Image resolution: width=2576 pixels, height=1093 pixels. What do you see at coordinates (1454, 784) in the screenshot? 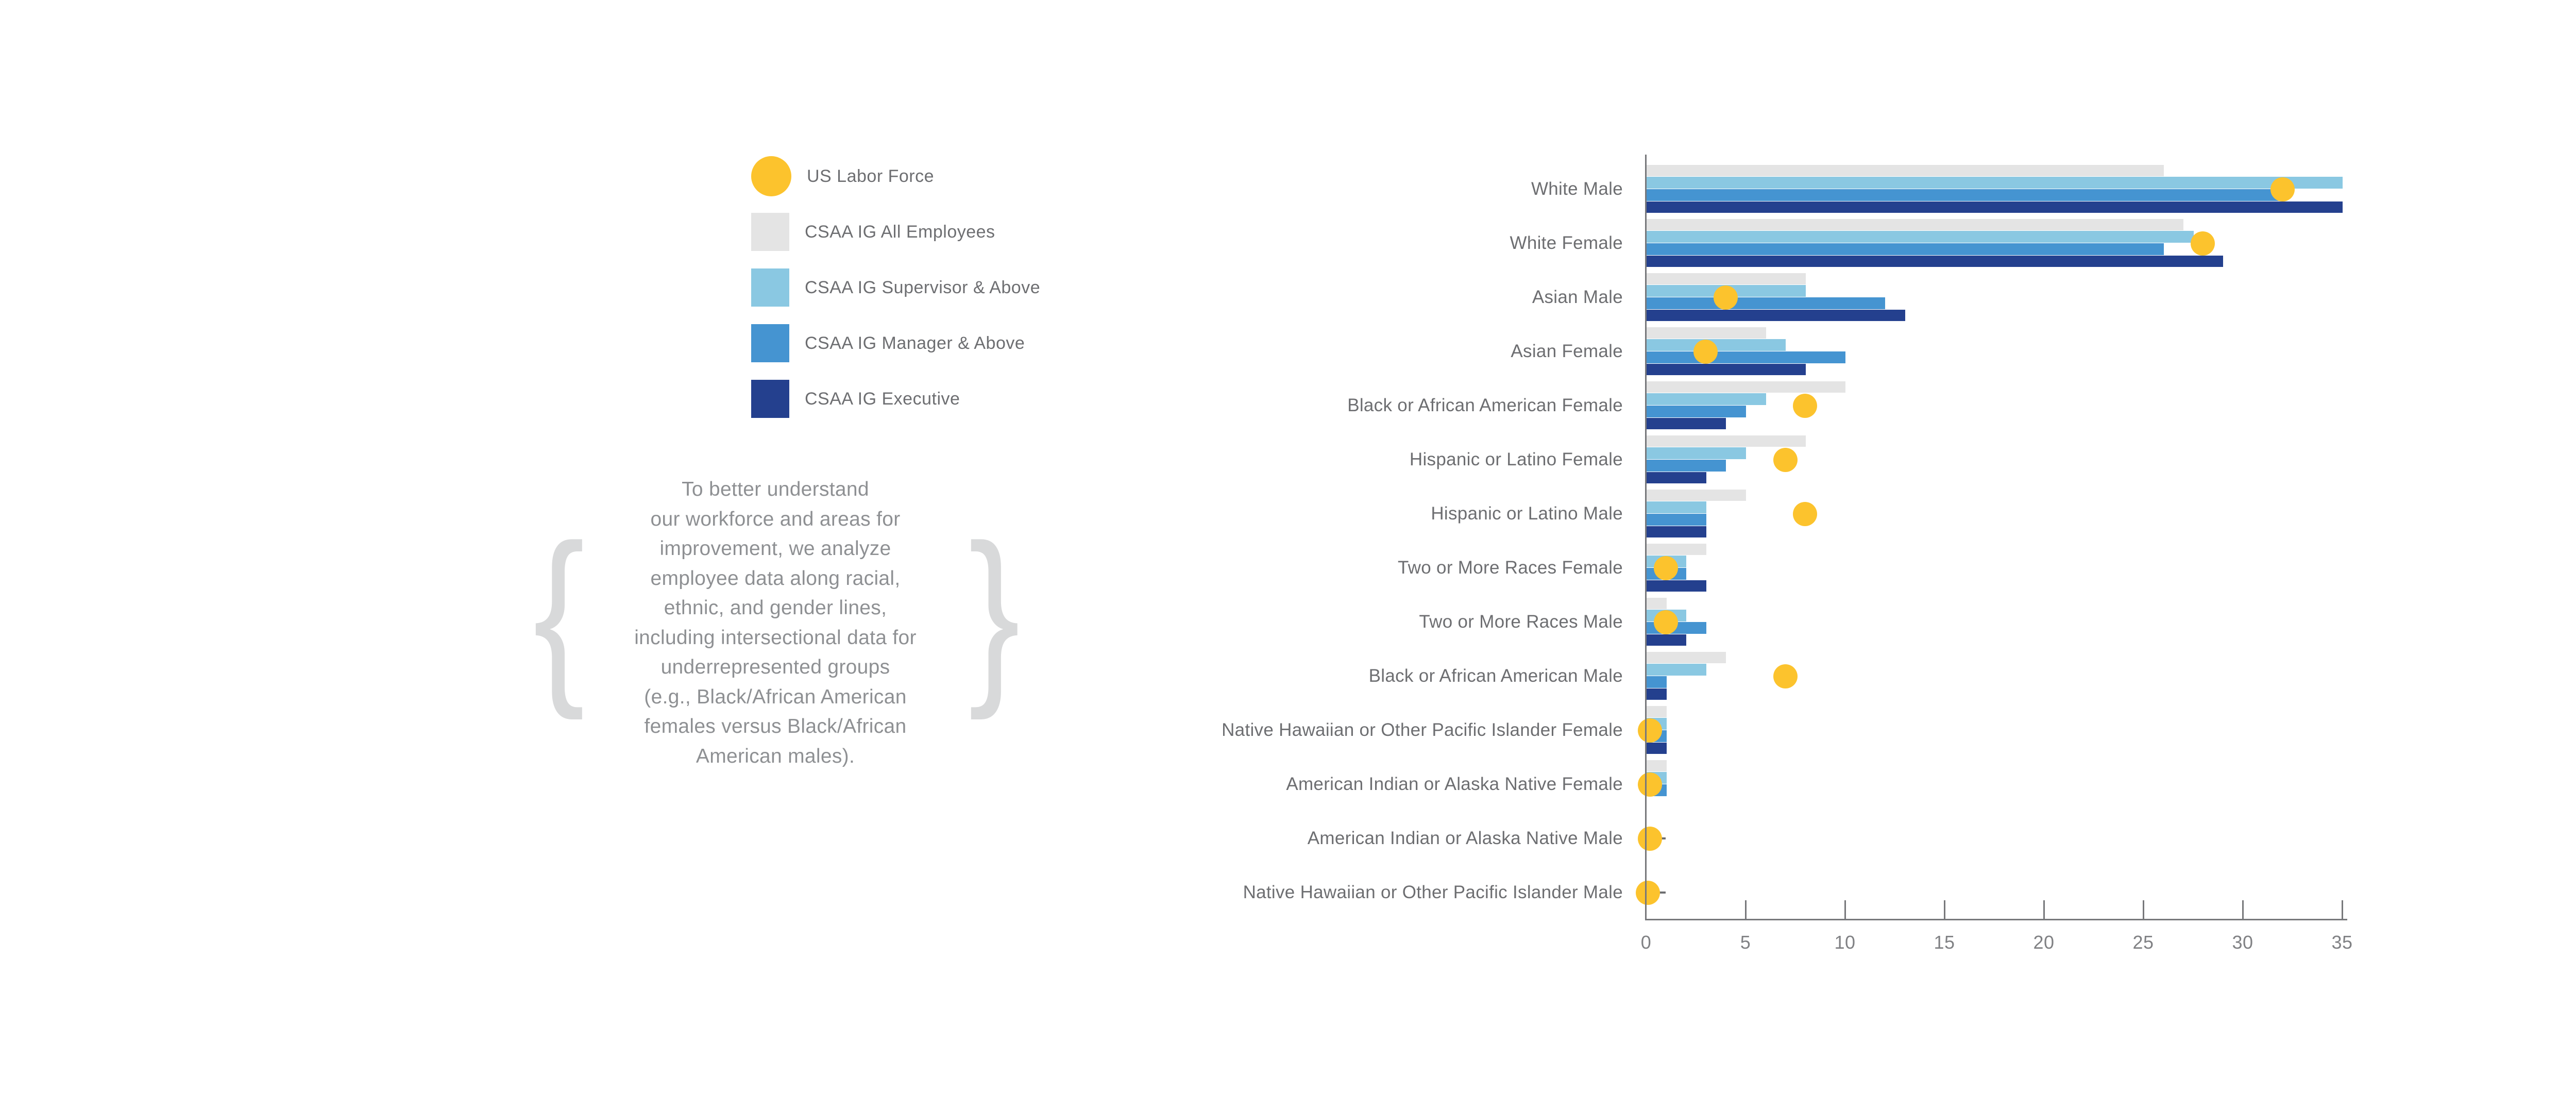
I see `category-label: American Indian or Alaska Native Female` at bounding box center [1454, 784].